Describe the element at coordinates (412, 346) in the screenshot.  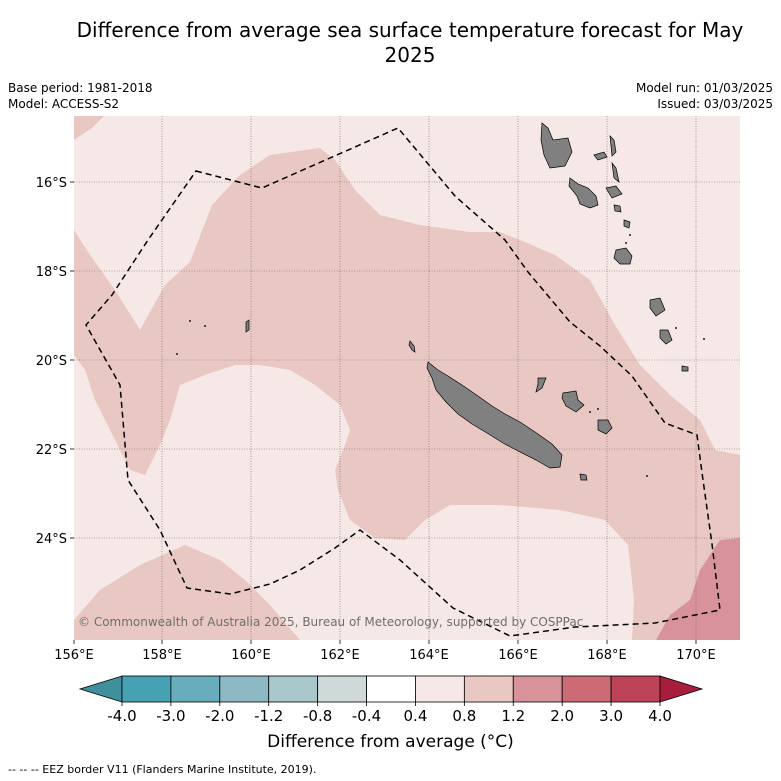
I see `belep-islands` at that location.